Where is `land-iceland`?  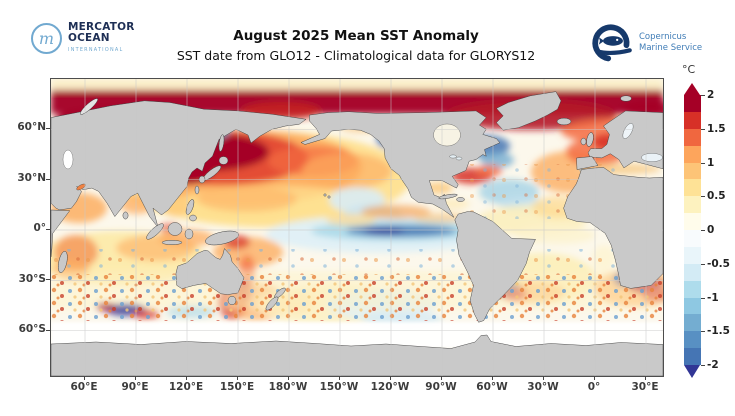
land-iceland is located at coordinates (564, 121).